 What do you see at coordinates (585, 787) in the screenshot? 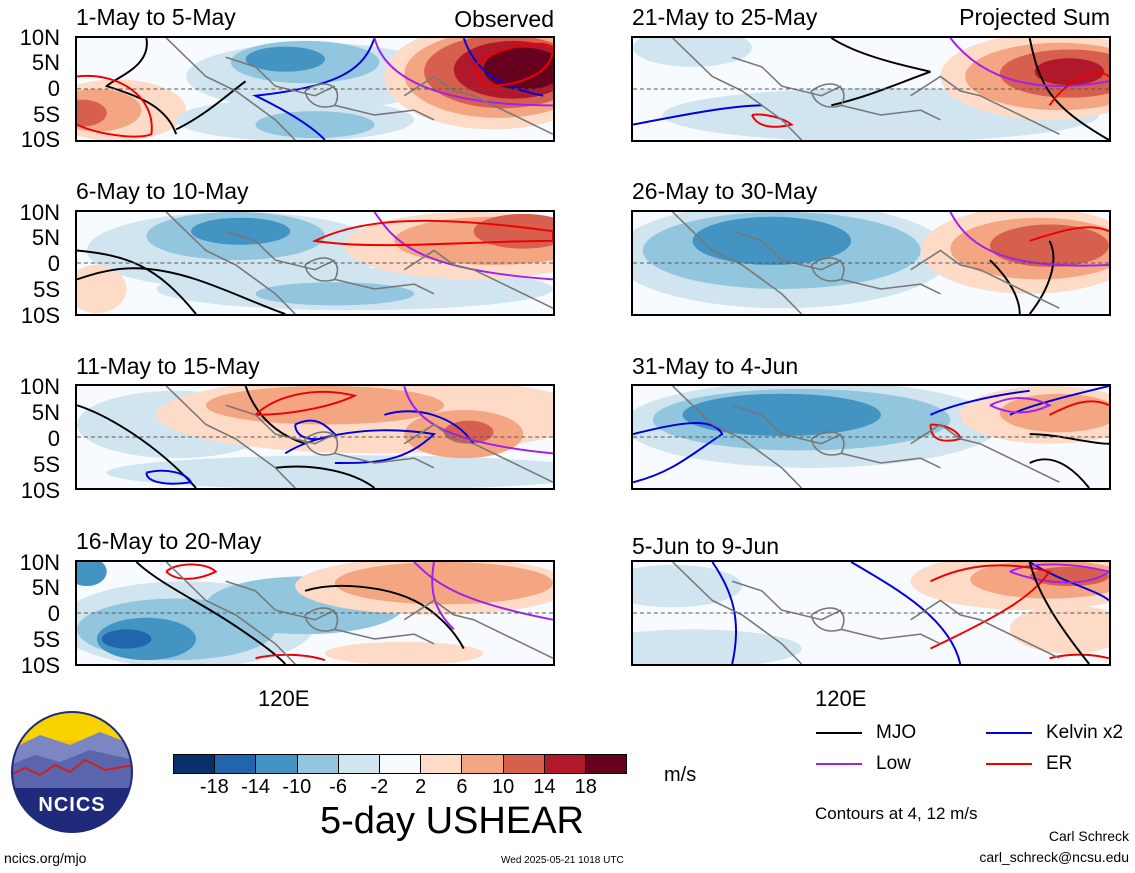
I see `colorbar-tick-label: 18` at bounding box center [585, 787].